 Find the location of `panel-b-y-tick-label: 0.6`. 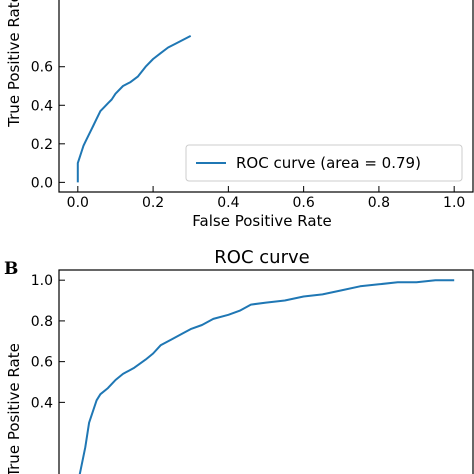

panel-b-y-tick-label: 0.6 is located at coordinates (42, 363).